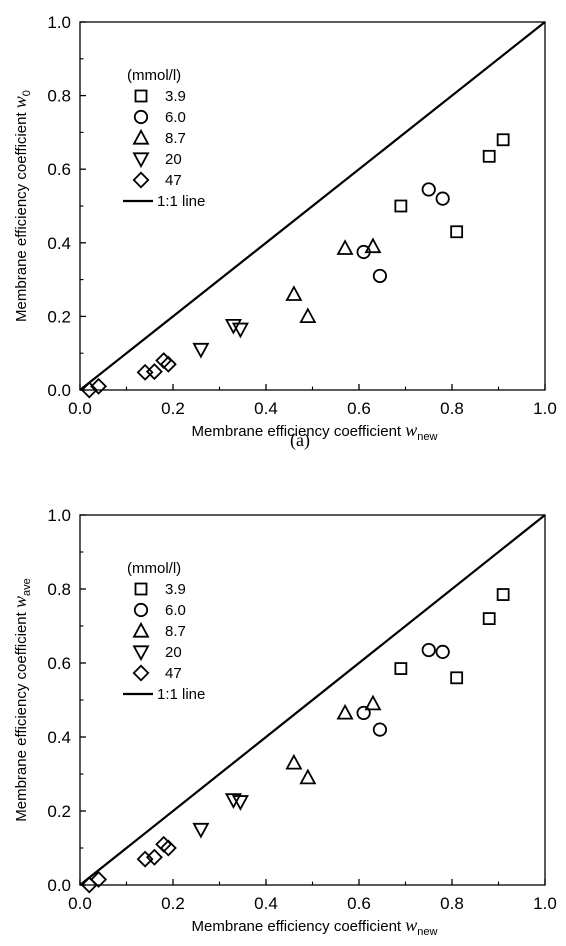  I want to click on y-axis-label-subscript: 0, so click(27, 93).